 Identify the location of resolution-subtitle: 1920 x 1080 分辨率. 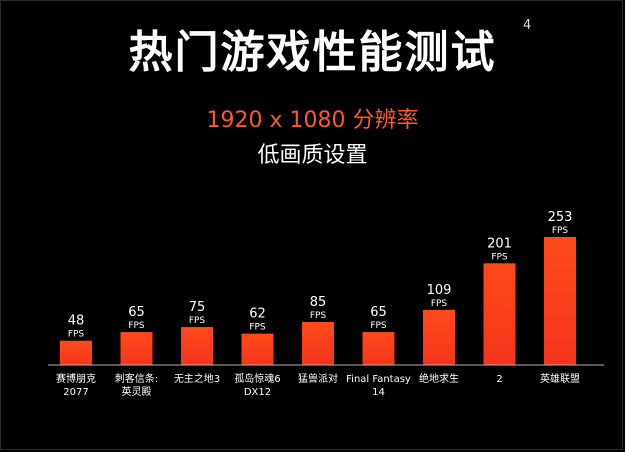
(312, 120).